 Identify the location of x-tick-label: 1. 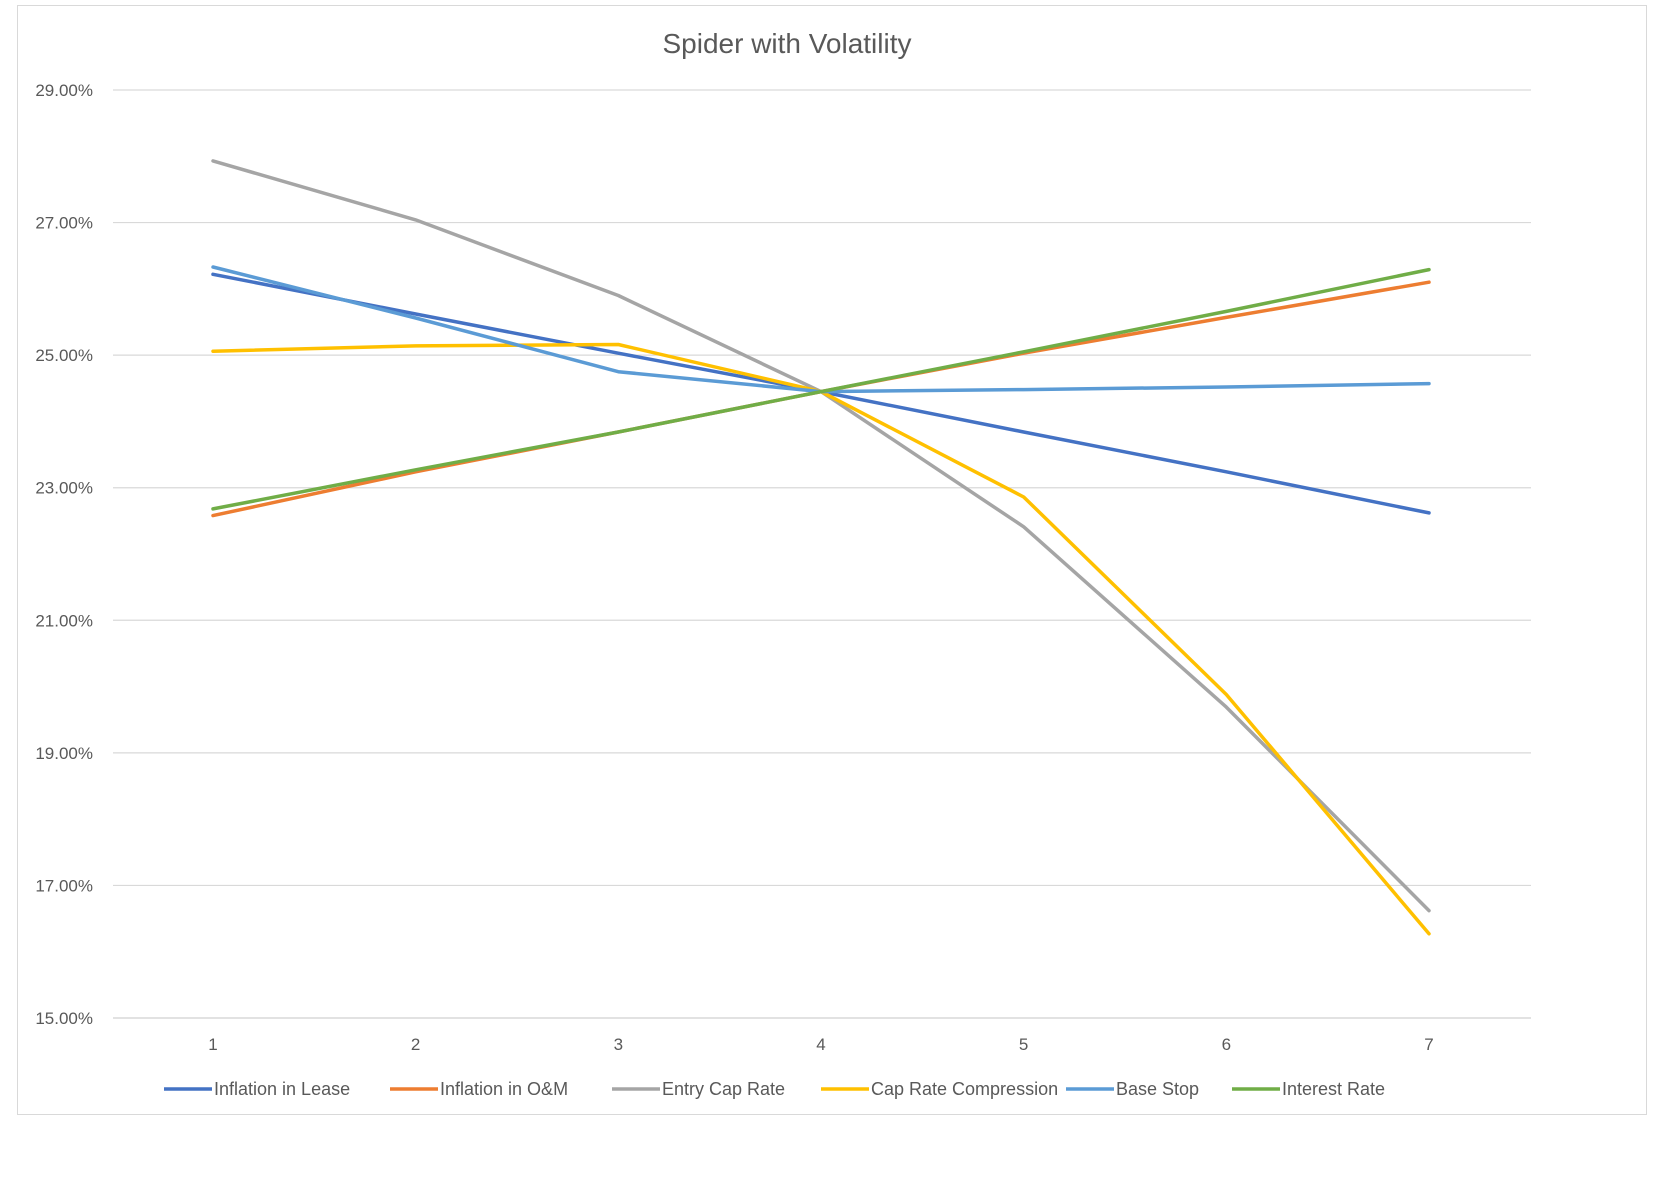
(212, 1044).